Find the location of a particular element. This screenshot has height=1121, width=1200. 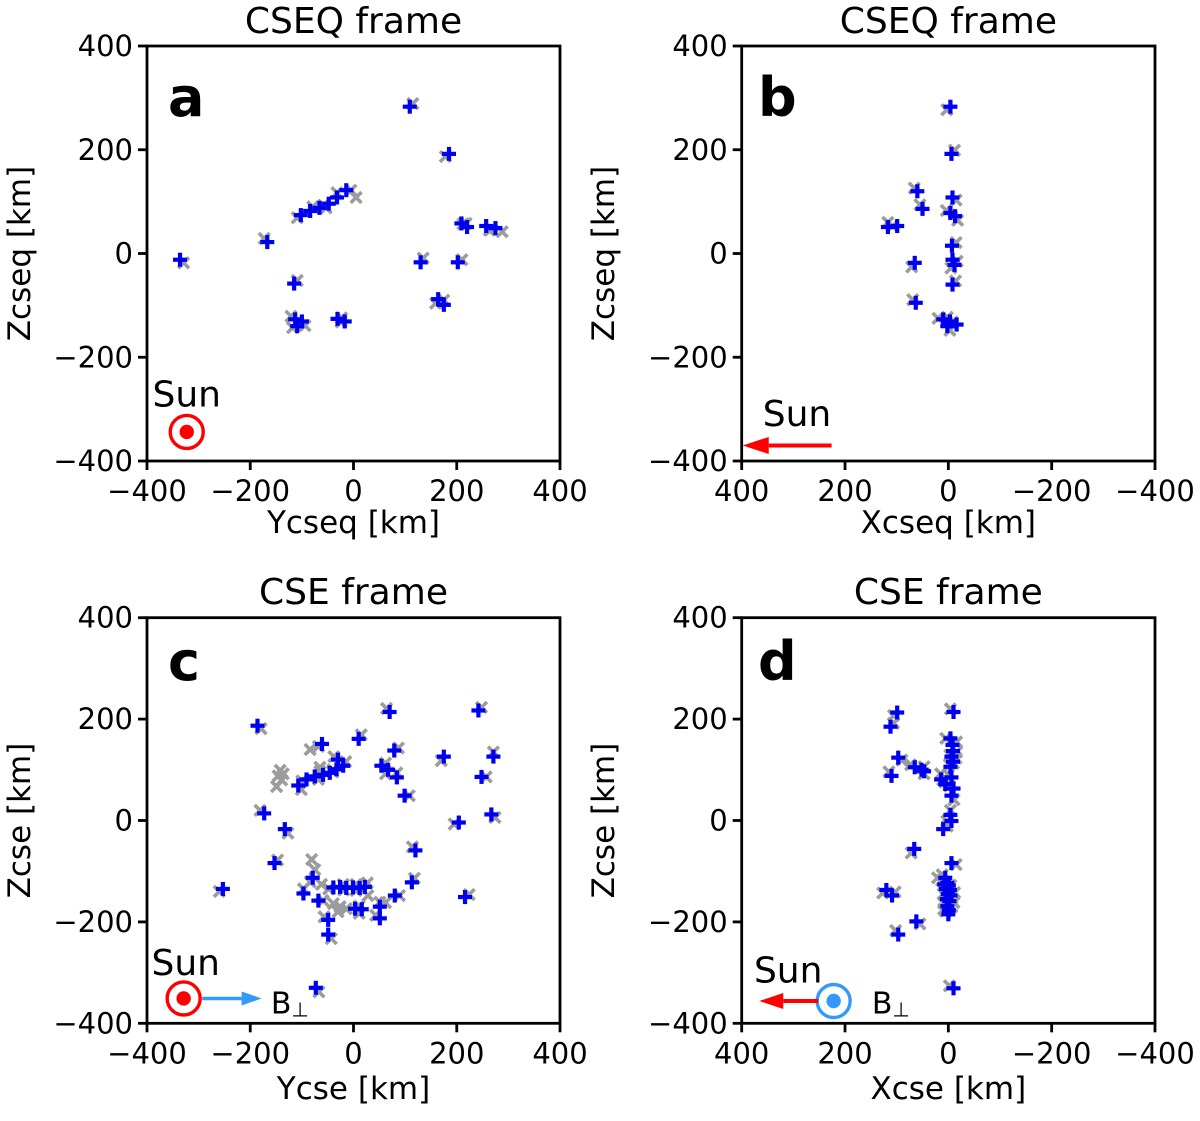

b-perp-arrowhead is located at coordinates (251, 998).